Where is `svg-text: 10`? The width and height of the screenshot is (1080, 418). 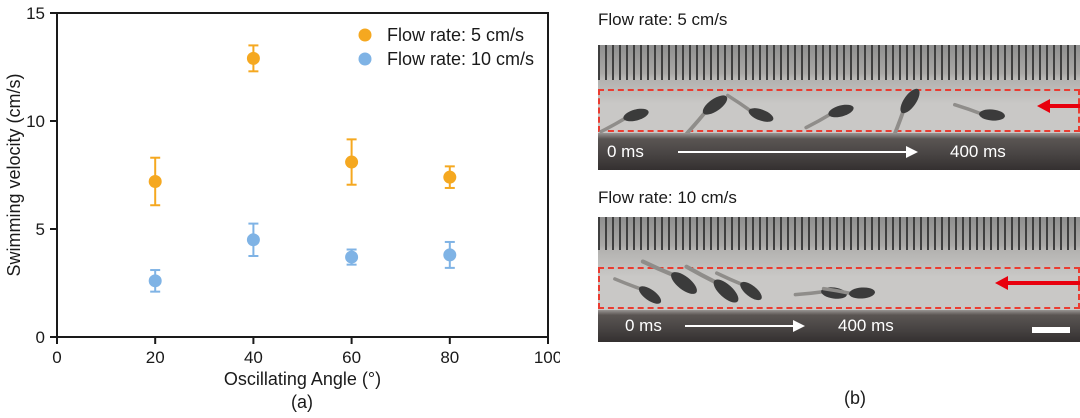
svg-text: 10 is located at coordinates (35, 121).